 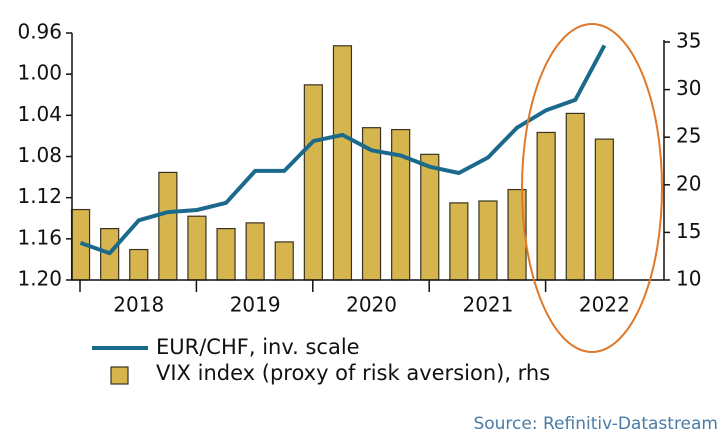 I want to click on y2-tick-label: 30, so click(x=688, y=88).